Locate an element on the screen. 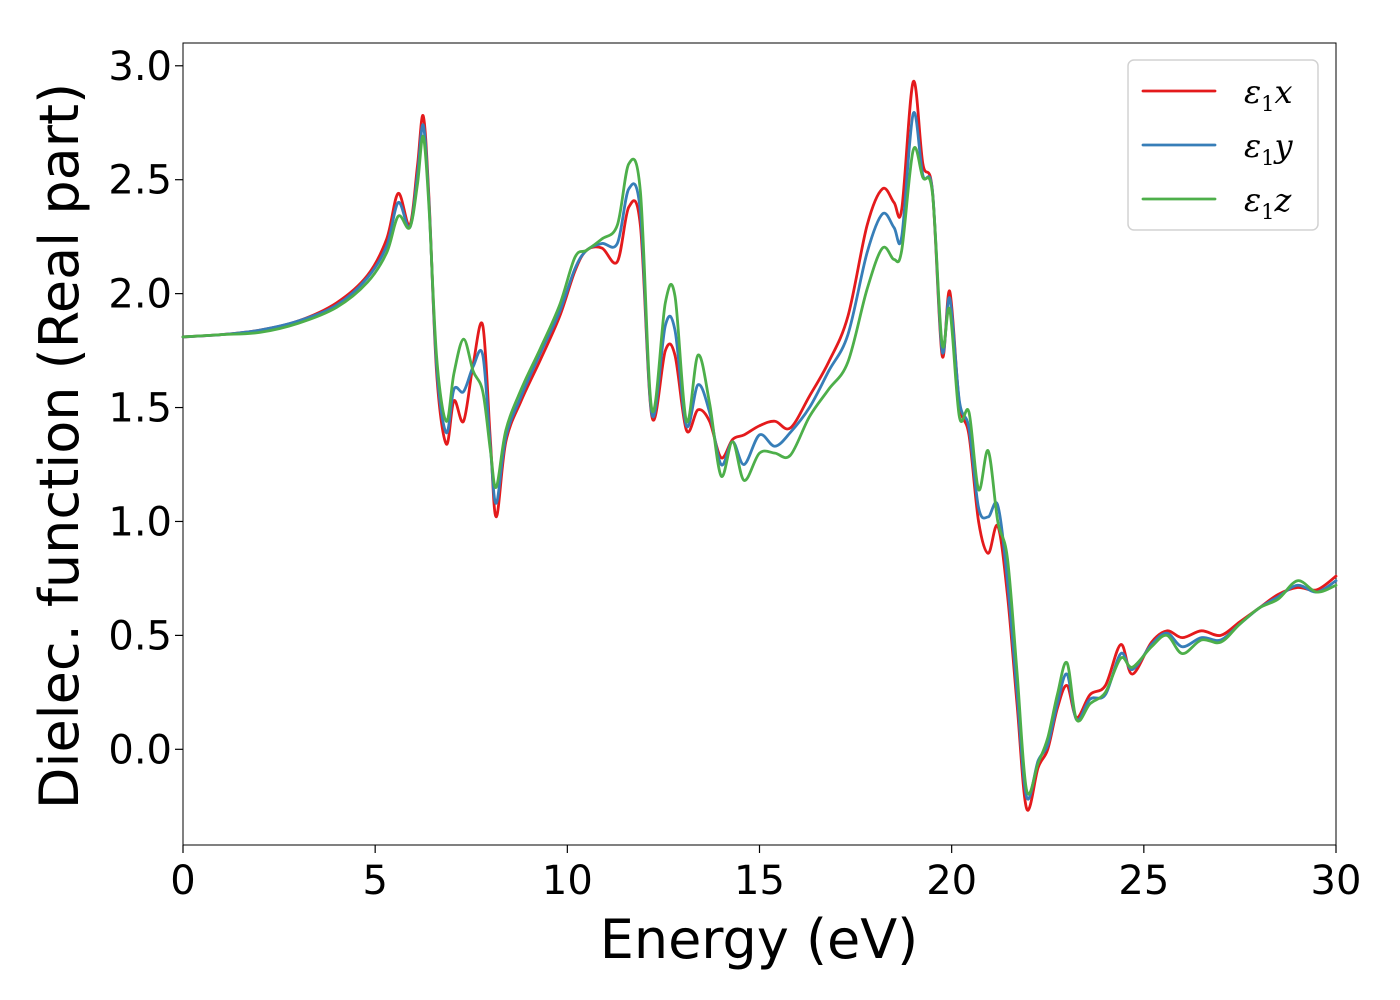 The height and width of the screenshot is (1000, 1400). y-tick-label: 2.0 is located at coordinates (140, 295).